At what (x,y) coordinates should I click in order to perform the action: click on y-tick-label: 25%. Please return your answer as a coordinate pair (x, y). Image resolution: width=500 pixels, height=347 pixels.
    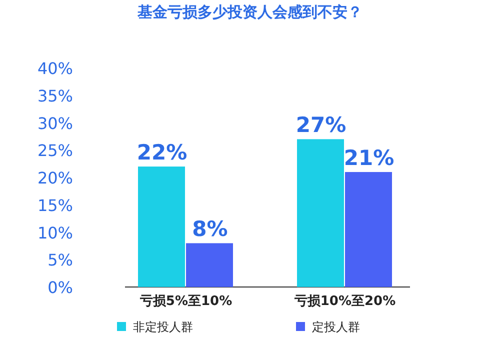
    Looking at the image, I should click on (55, 150).